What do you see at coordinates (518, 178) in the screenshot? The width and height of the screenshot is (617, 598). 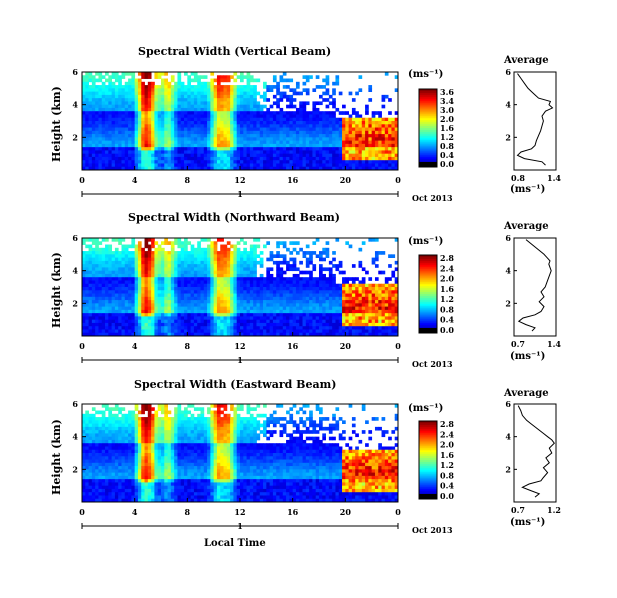 I see `profile-x-tick-label: 0.8` at bounding box center [518, 178].